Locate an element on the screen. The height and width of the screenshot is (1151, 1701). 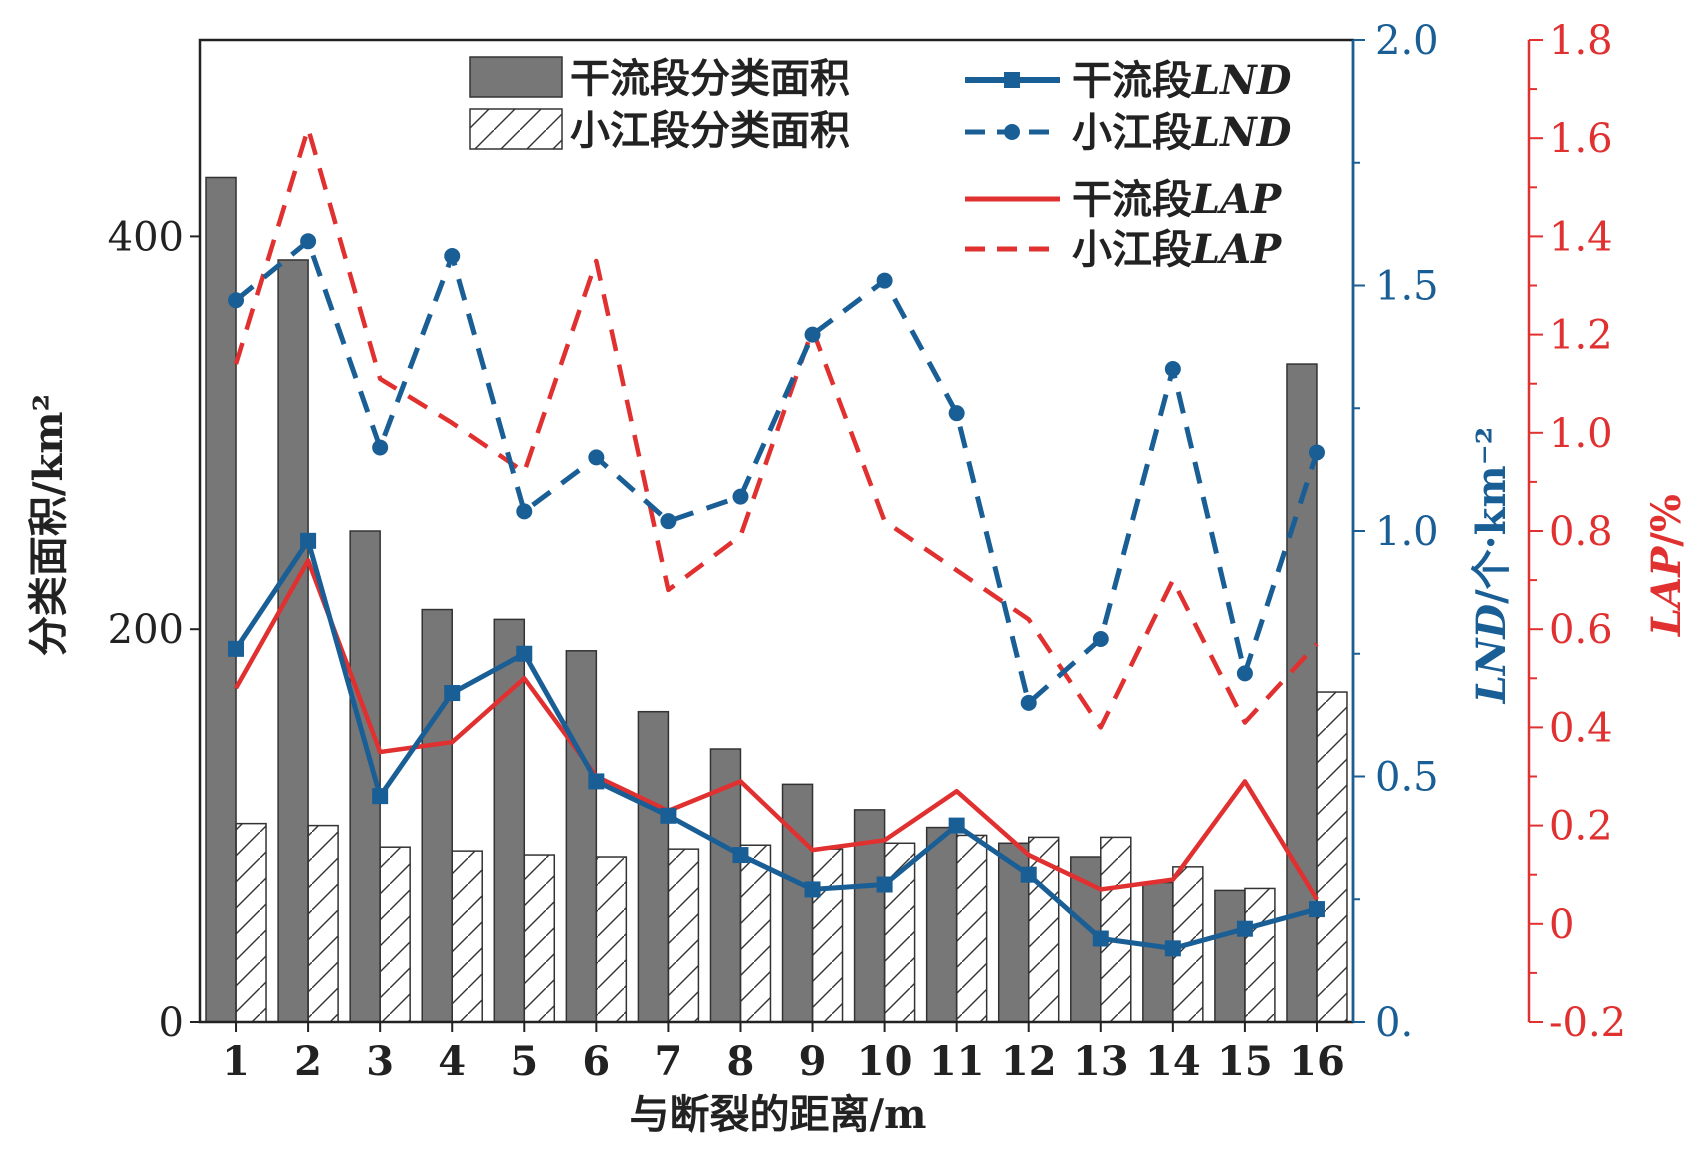
x-tick-label: 14 is located at coordinates (1173, 1061).